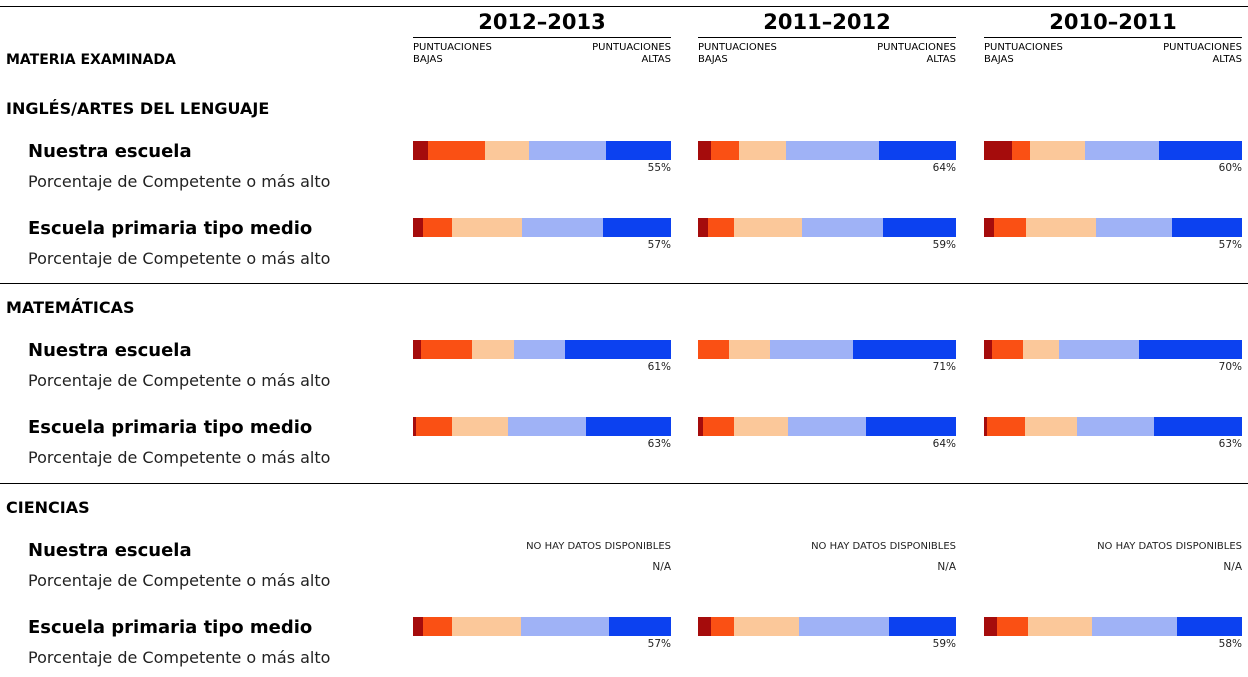  Describe the element at coordinates (1230, 168) in the screenshot. I see `proficient-percent-label: 60%` at that location.